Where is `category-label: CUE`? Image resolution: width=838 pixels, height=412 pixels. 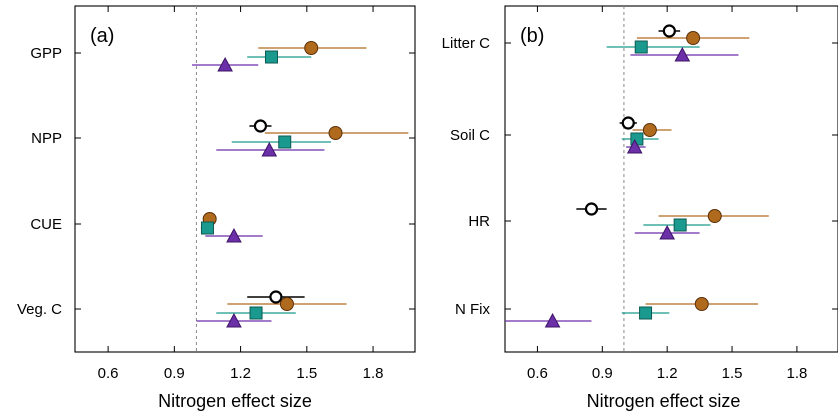
category-label: CUE is located at coordinates (46, 224).